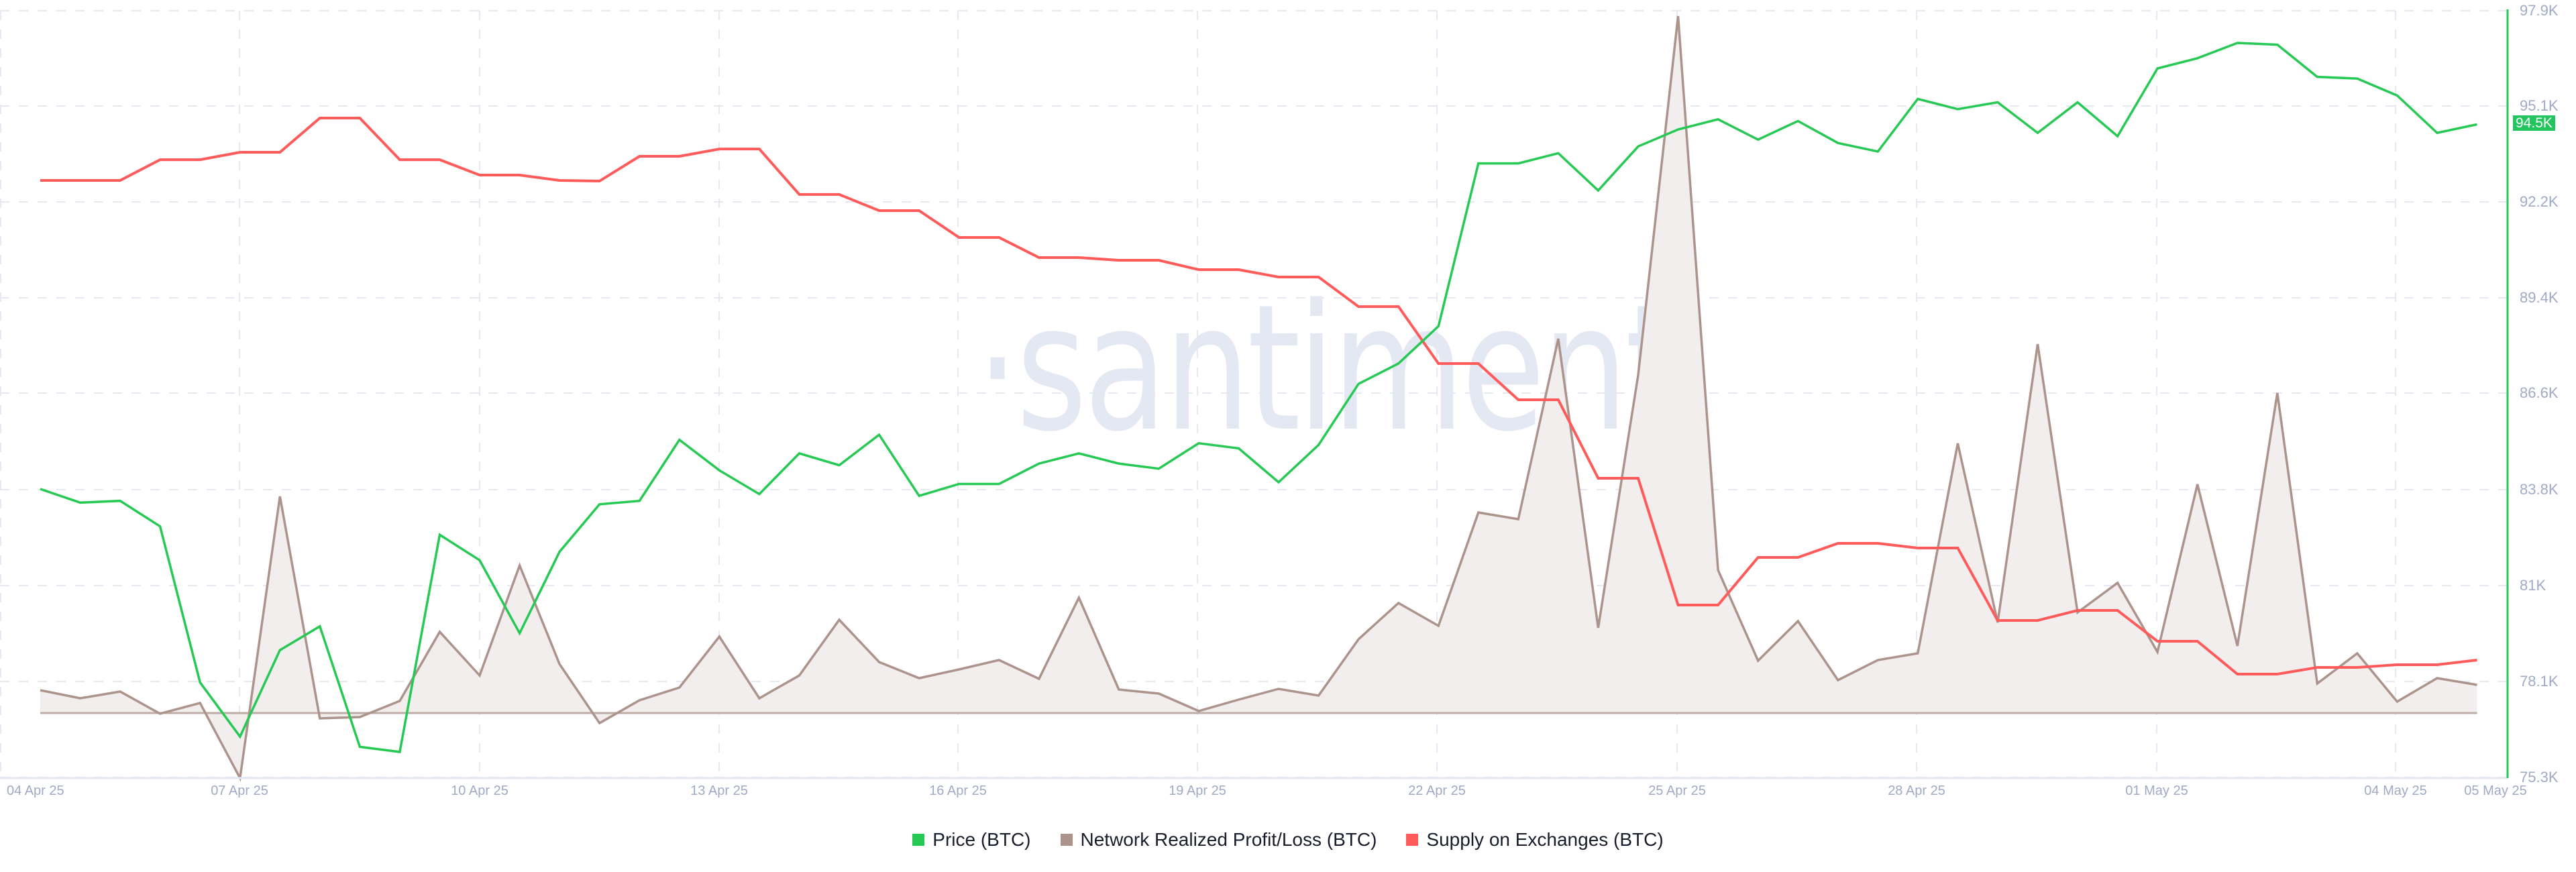  Describe the element at coordinates (958, 790) in the screenshot. I see `x-tick-label: 16 Apr 25` at that location.